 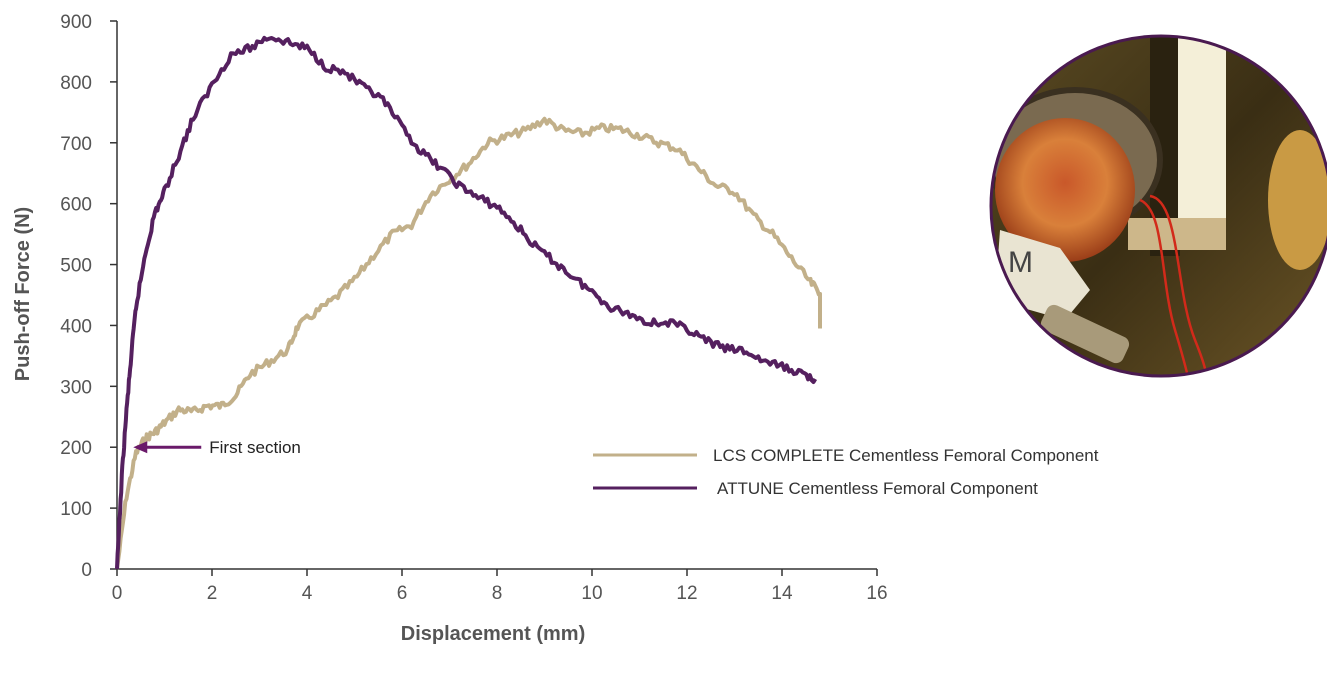 I want to click on first-section-annotation: First section, so click(x=217, y=447).